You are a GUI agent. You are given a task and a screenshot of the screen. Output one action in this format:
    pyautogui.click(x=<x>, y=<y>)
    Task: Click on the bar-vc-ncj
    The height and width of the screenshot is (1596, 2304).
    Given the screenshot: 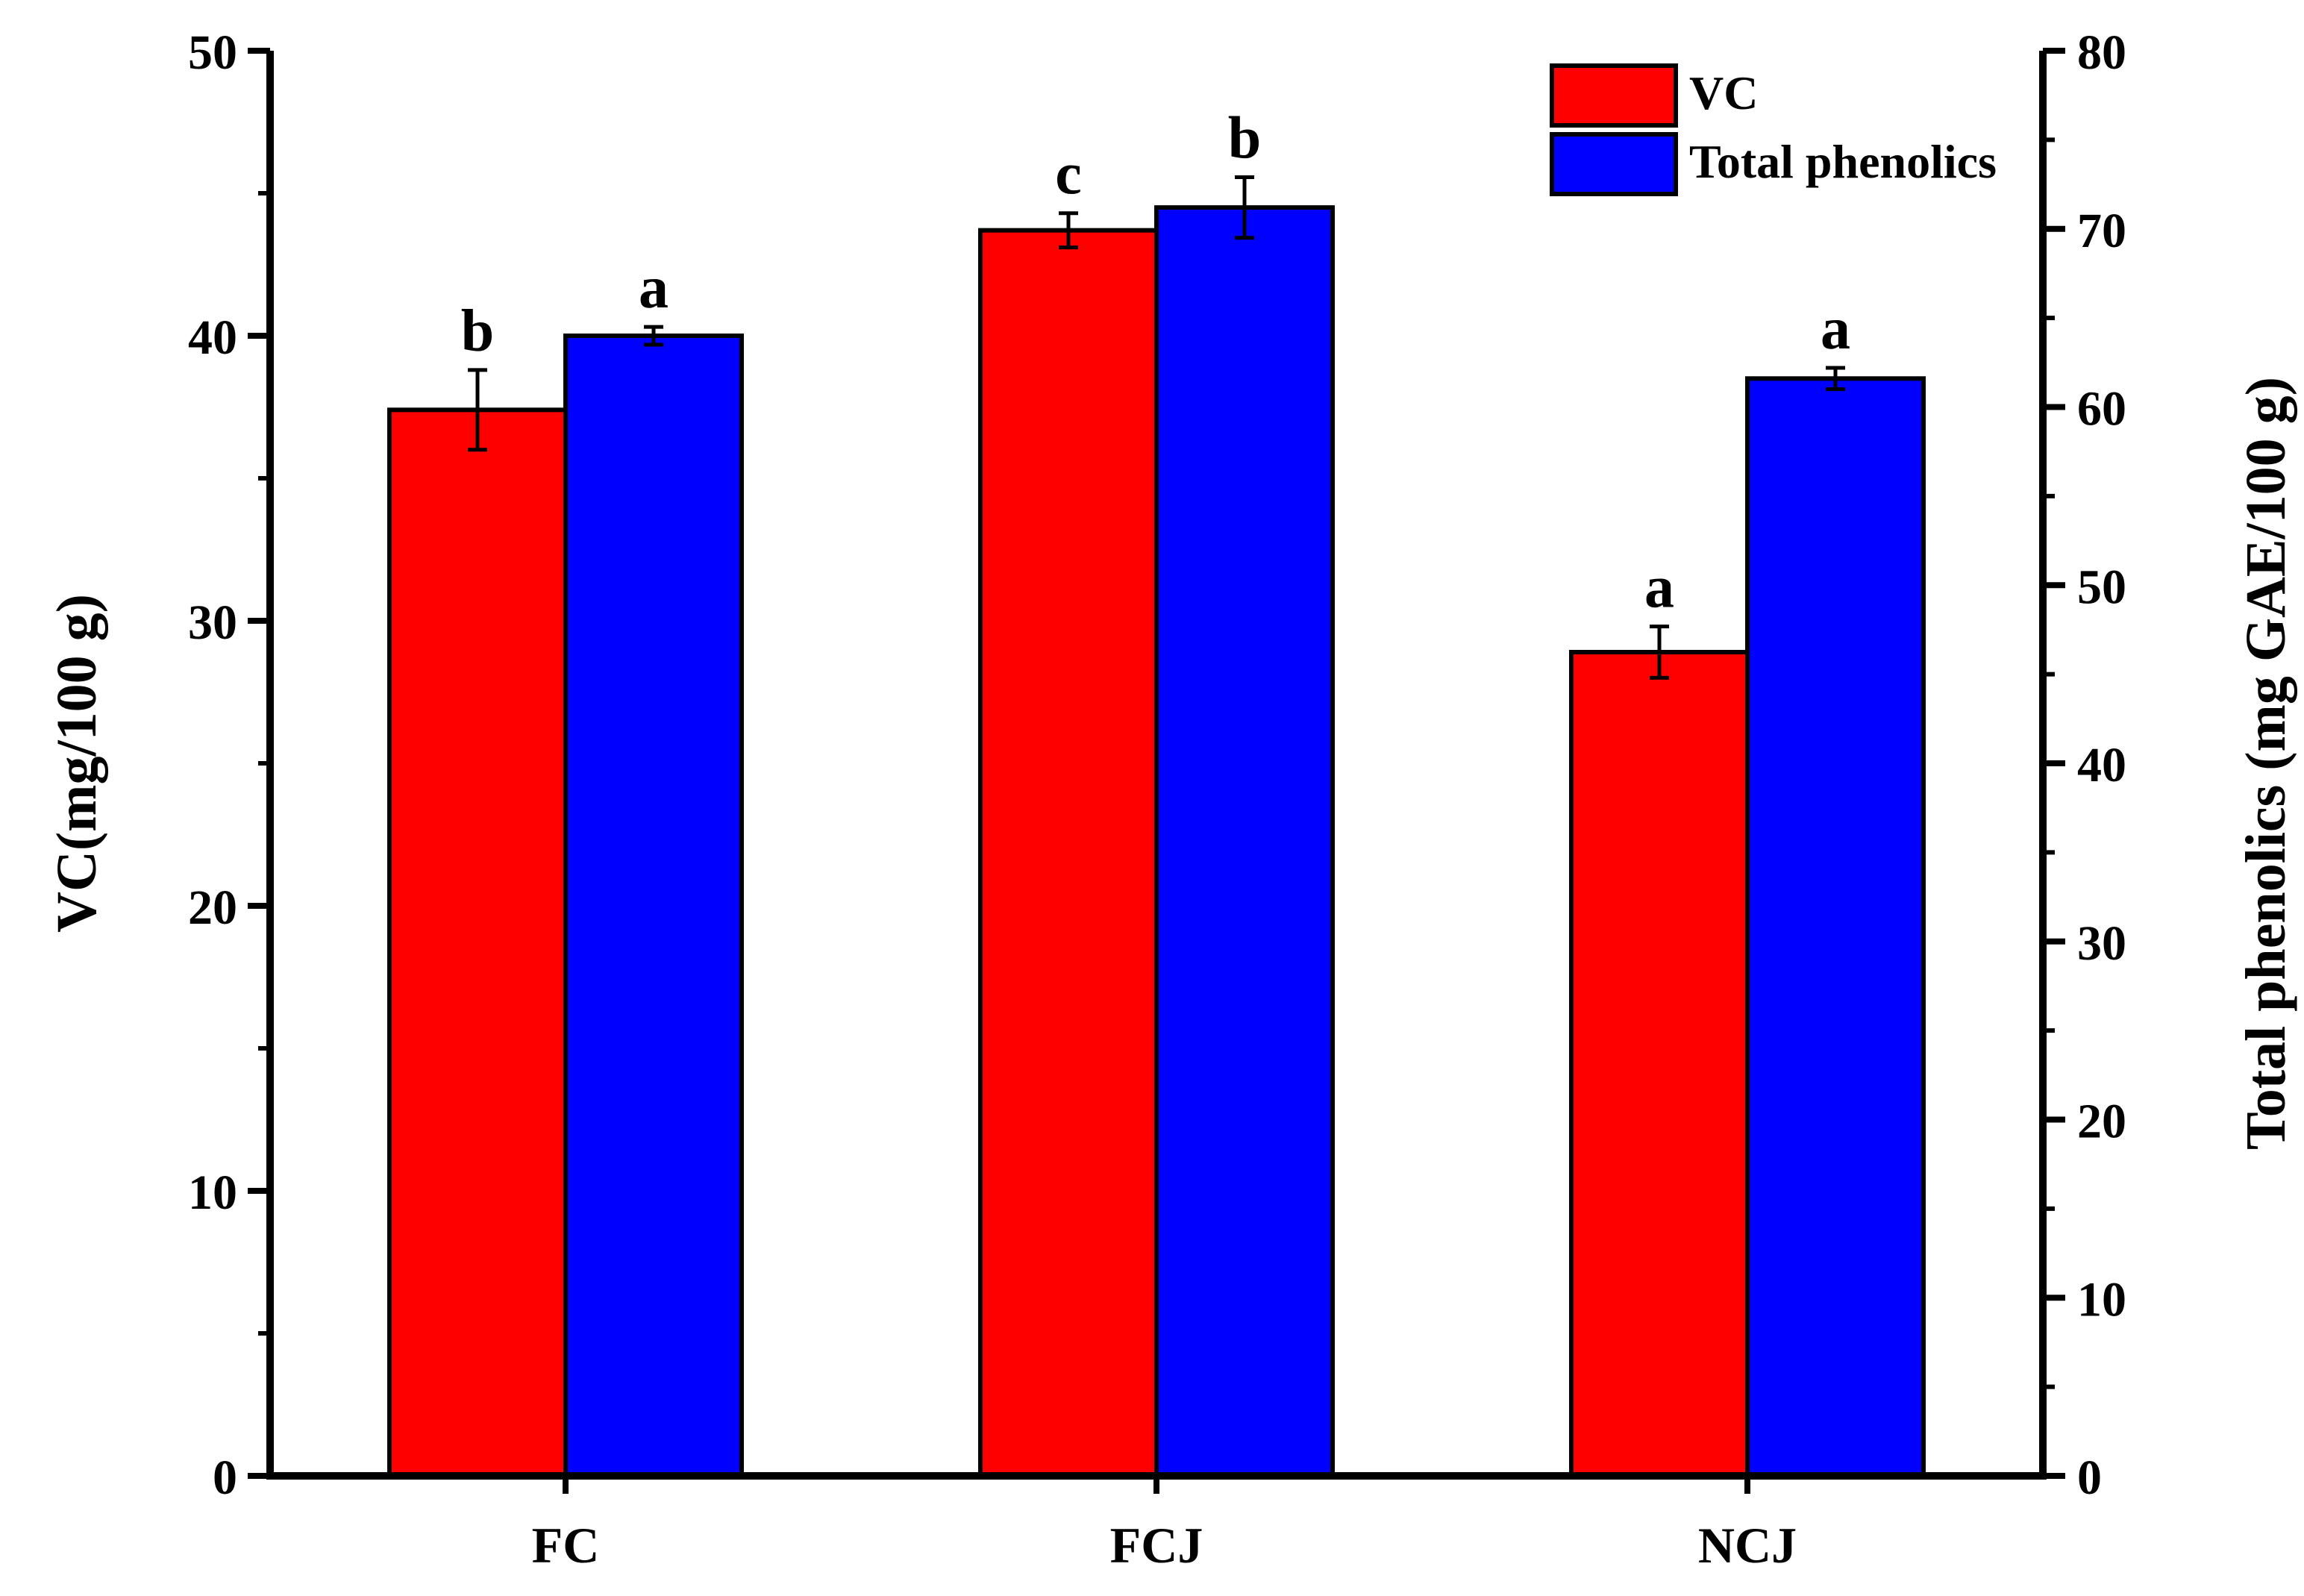 What is the action you would take?
    pyautogui.click(x=1659, y=1064)
    